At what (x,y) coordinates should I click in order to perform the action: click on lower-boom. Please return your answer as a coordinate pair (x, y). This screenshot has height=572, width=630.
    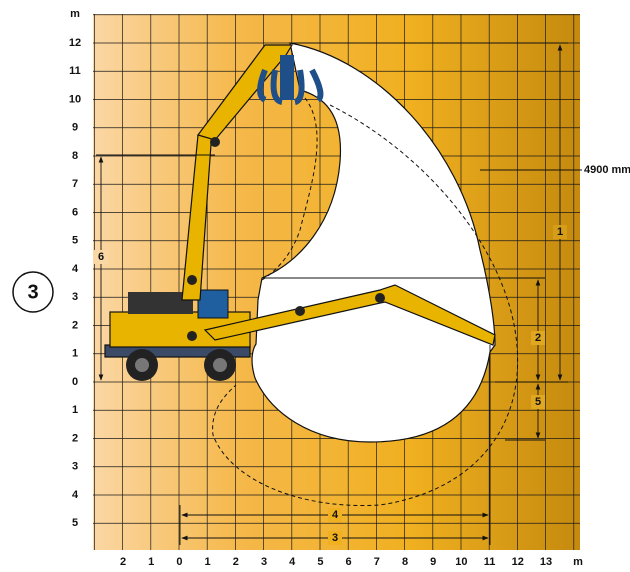
    Looking at the image, I should click on (349, 315).